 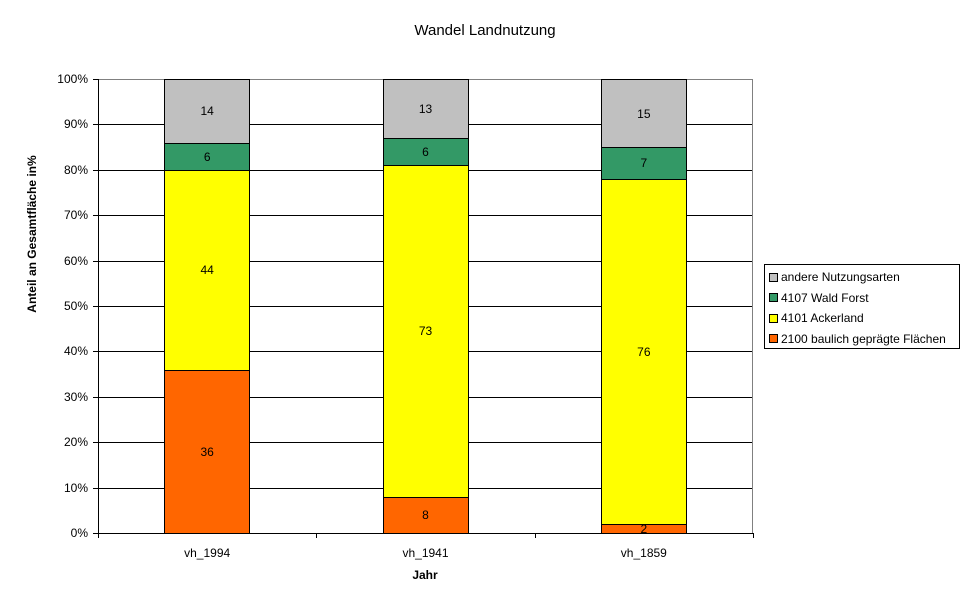 I want to click on y-tick-label: 80%, so click(x=75, y=169).